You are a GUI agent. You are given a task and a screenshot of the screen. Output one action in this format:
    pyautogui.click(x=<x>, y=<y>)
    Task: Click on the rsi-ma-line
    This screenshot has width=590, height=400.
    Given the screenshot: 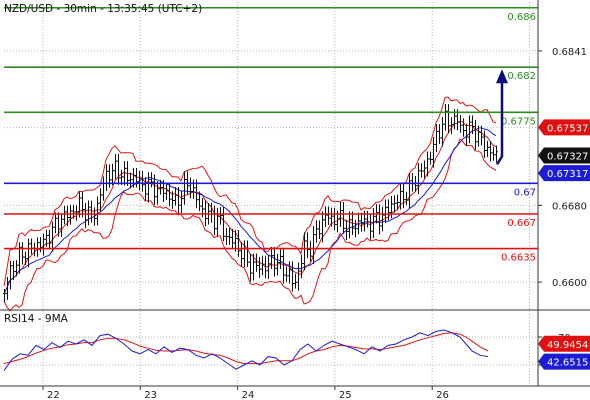 What is the action you would take?
    pyautogui.click(x=246, y=348)
    